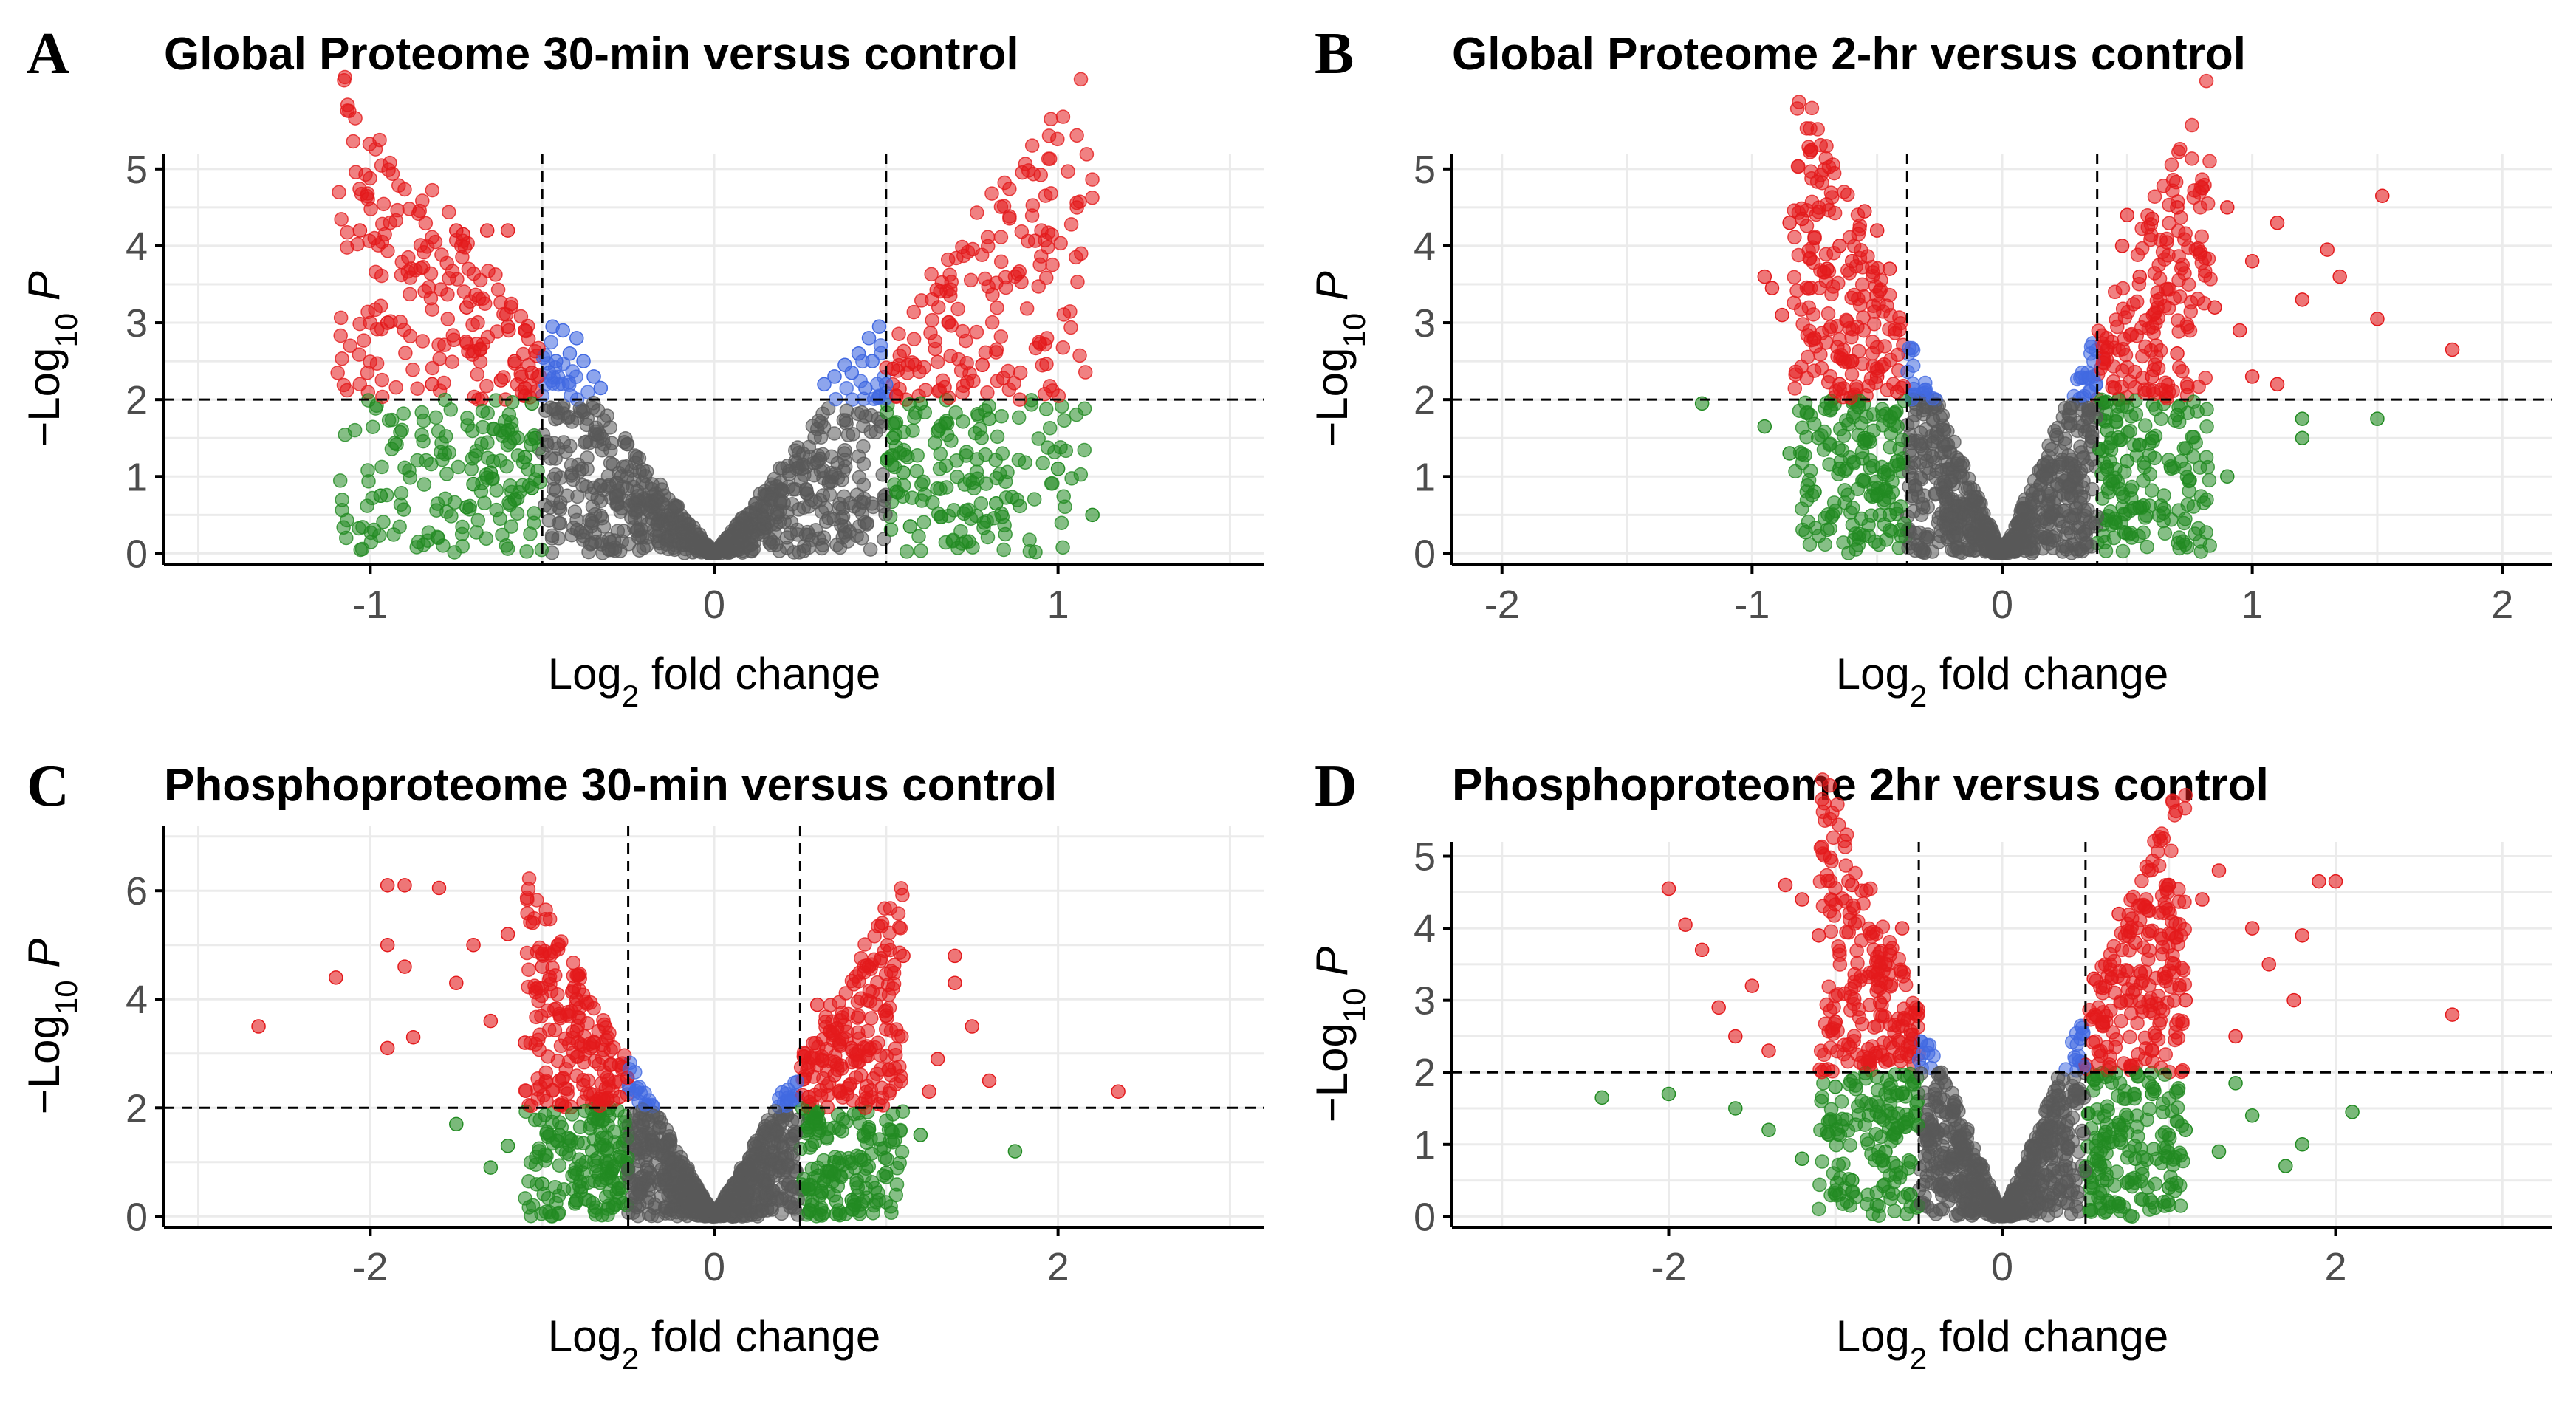 The image size is (2576, 1403). Describe the element at coordinates (137, 1000) in the screenshot. I see `y-tick-label: 4` at that location.